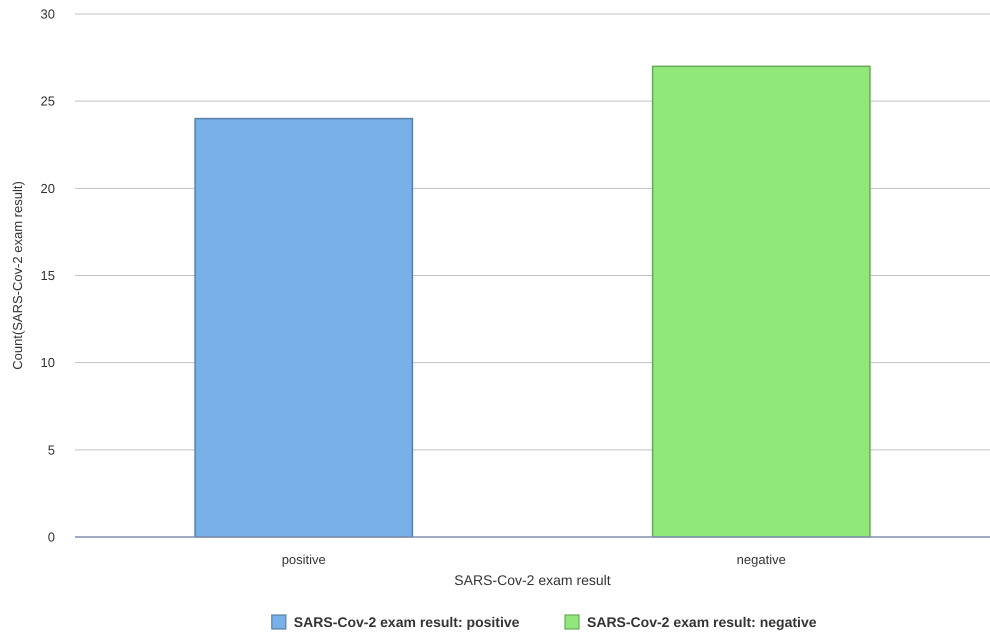 This screenshot has width=990, height=639. What do you see at coordinates (51, 537) in the screenshot?
I see `y-tick-label: 0` at bounding box center [51, 537].